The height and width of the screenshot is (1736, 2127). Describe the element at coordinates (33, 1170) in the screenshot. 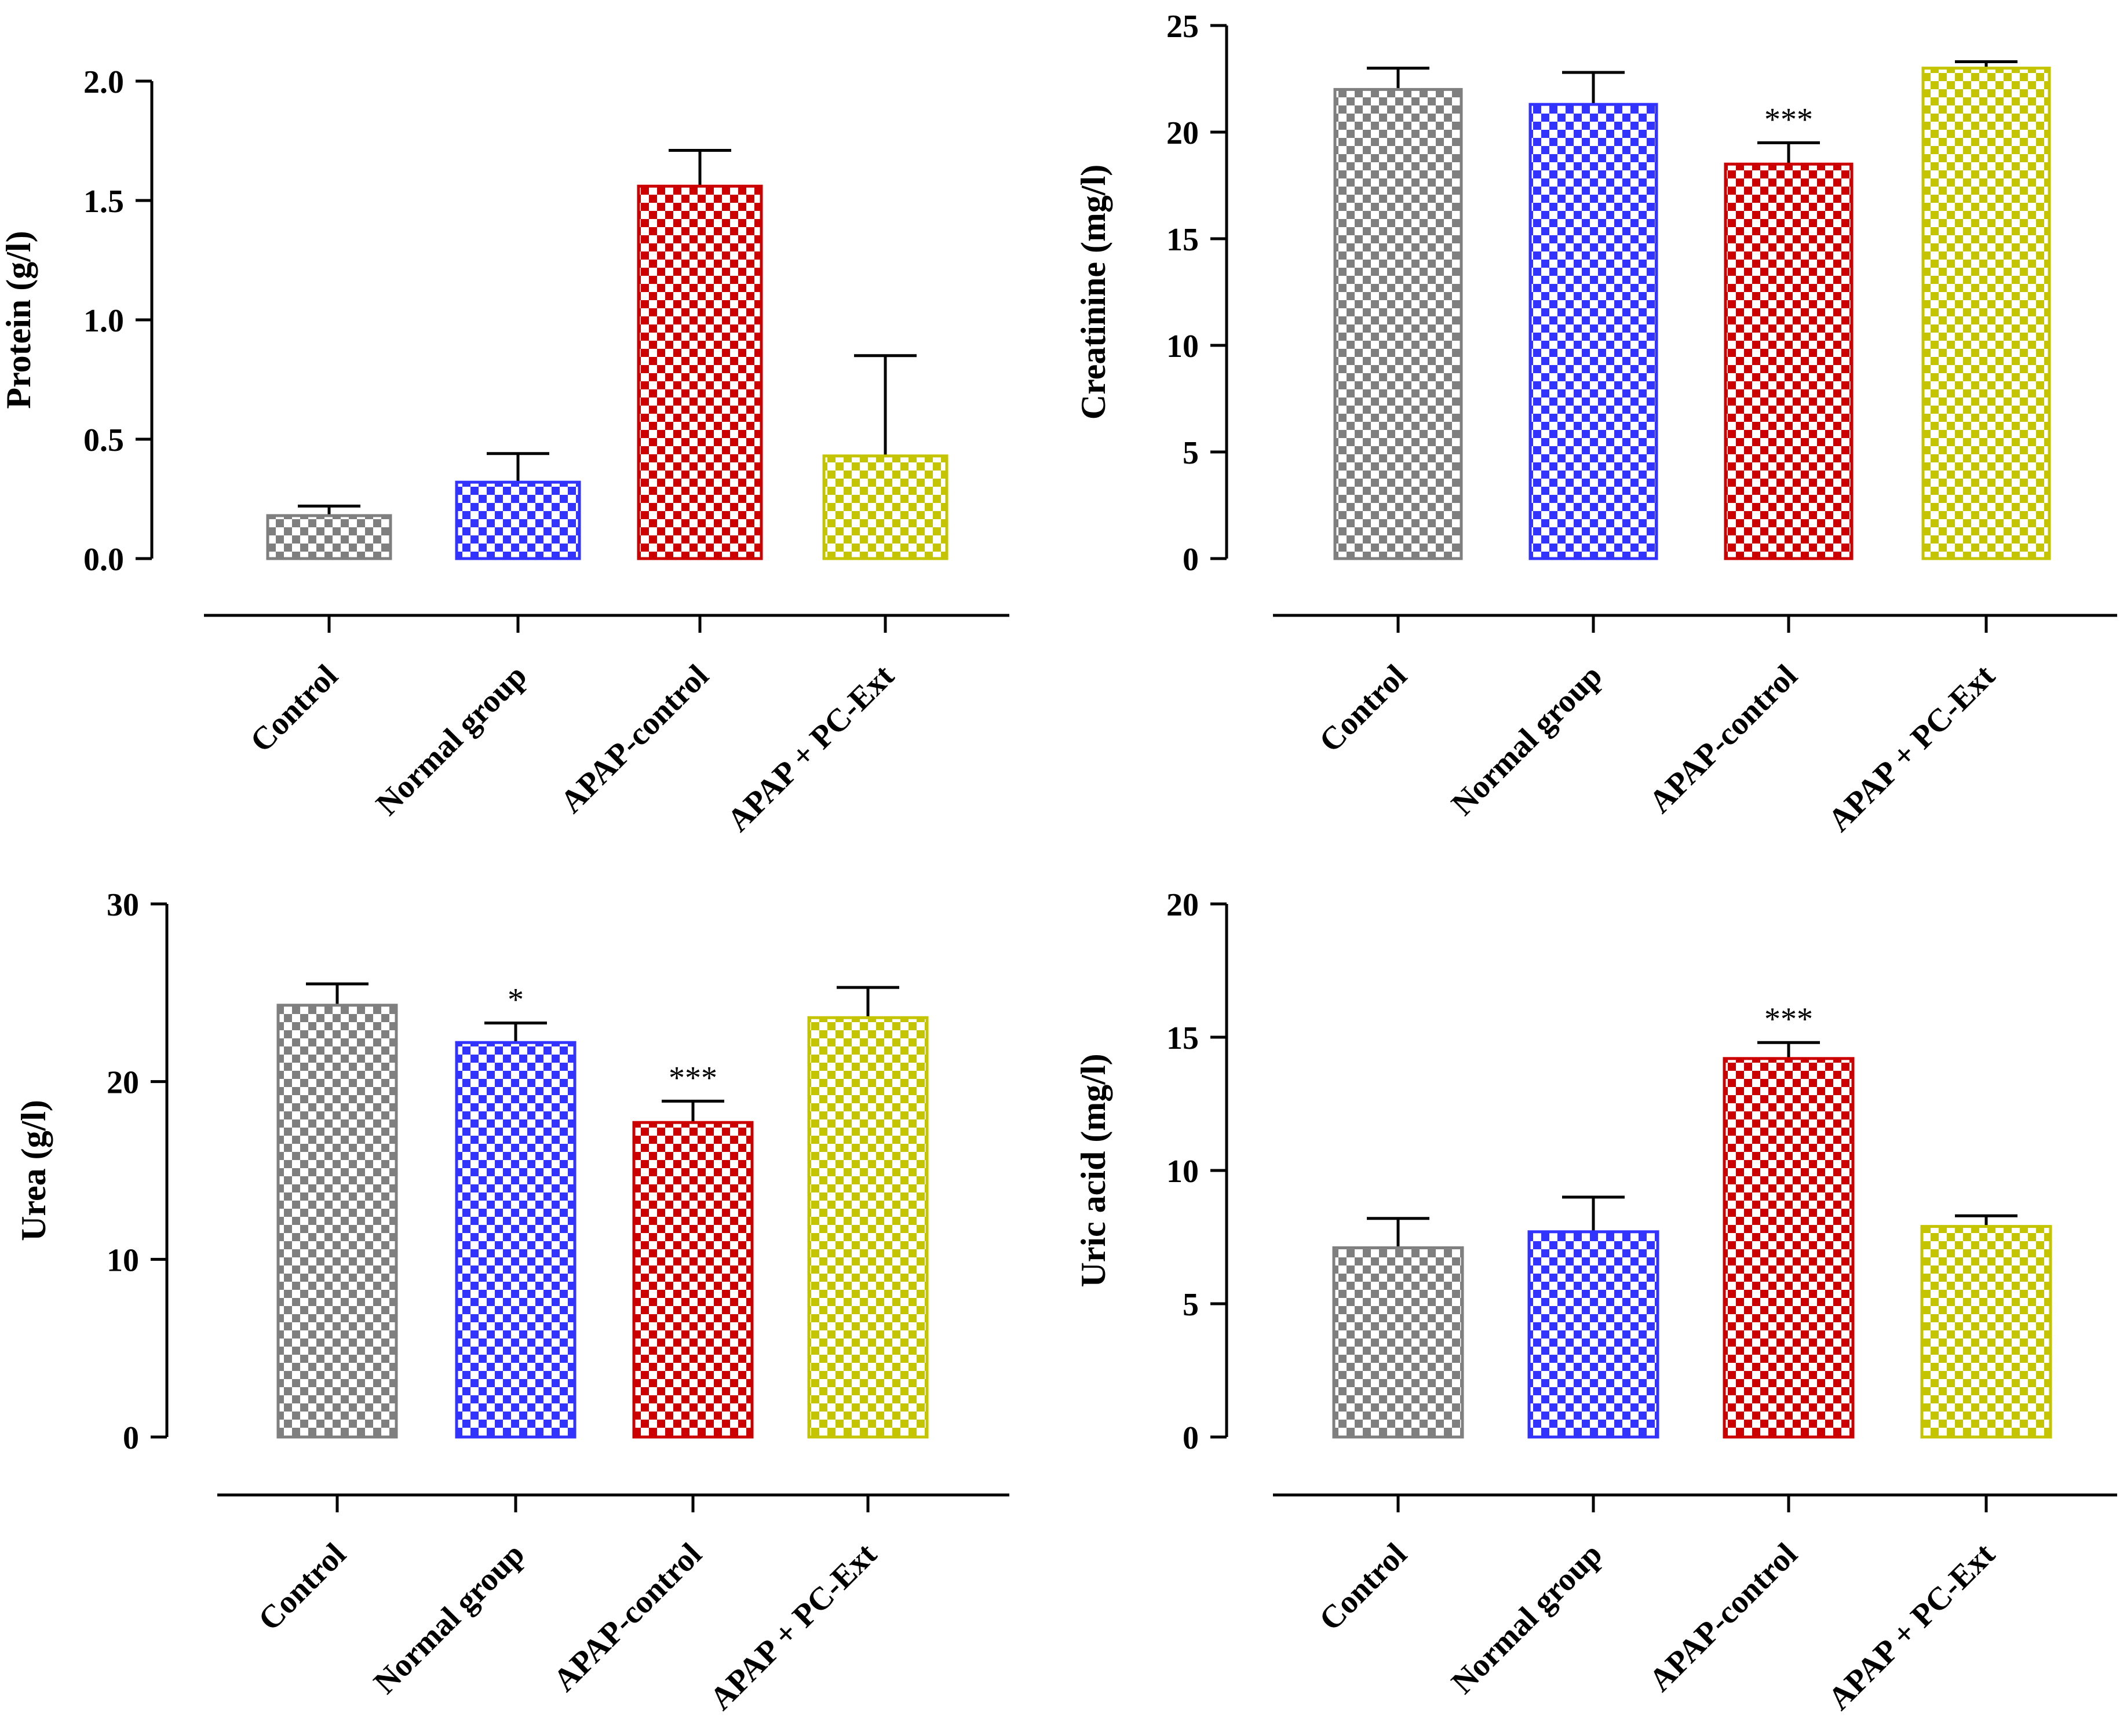

I see `y-axis-label: Urea (g/l)` at that location.